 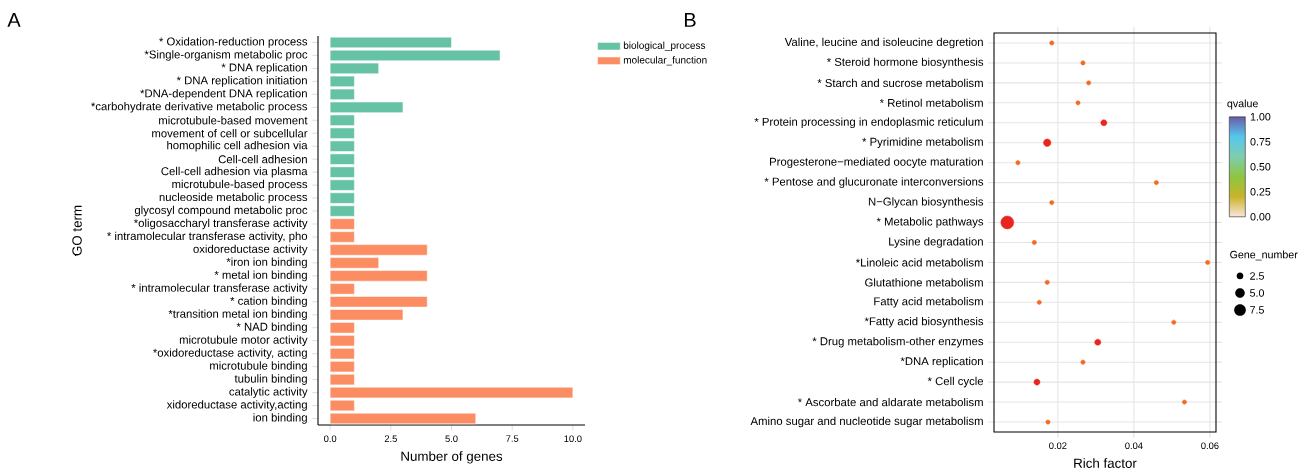 I want to click on y-tick-label: Amino sugar and nucleotide sugar metabolism, so click(x=866, y=422).